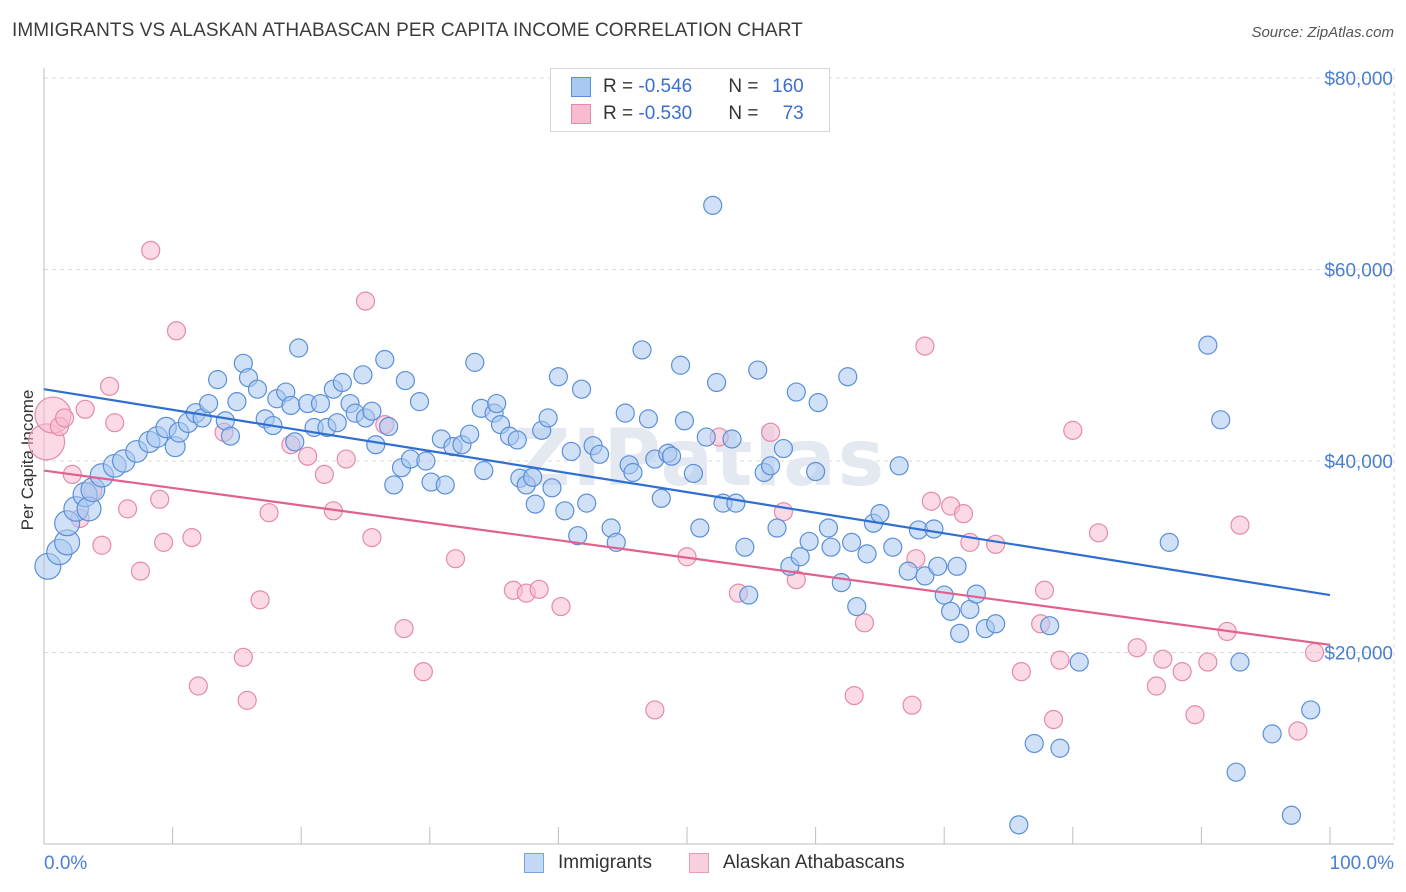 Image resolution: width=1406 pixels, height=892 pixels. I want to click on y-tick-label: $80,000, so click(1358, 79).